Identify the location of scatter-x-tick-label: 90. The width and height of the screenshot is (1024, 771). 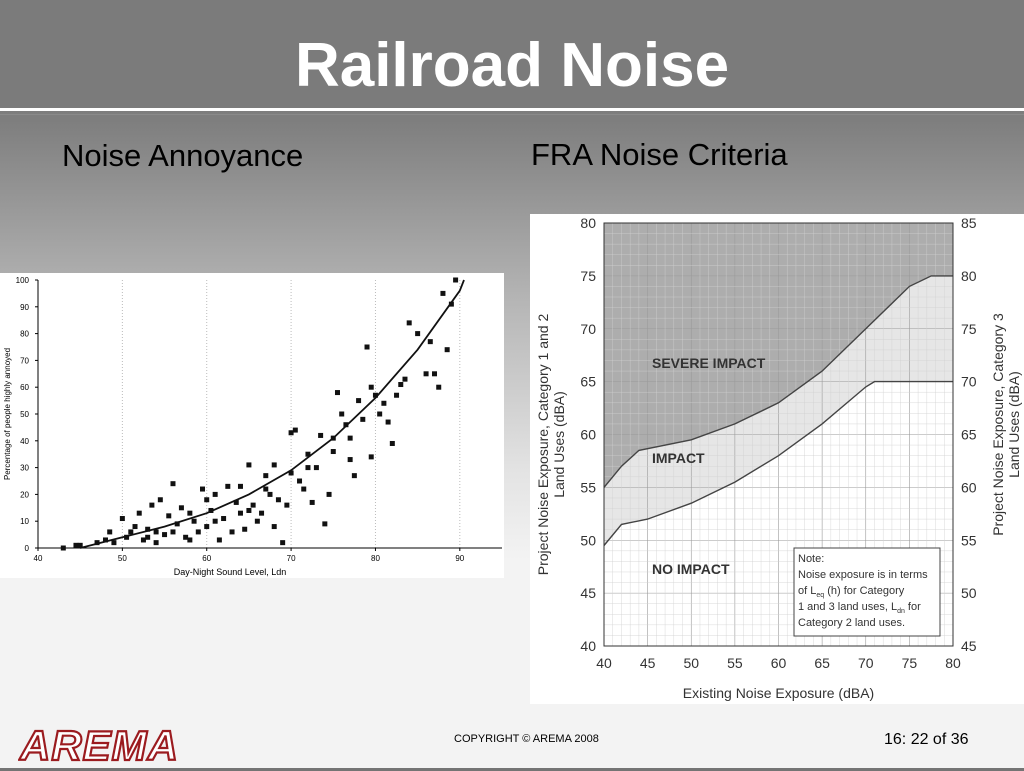
(459, 558).